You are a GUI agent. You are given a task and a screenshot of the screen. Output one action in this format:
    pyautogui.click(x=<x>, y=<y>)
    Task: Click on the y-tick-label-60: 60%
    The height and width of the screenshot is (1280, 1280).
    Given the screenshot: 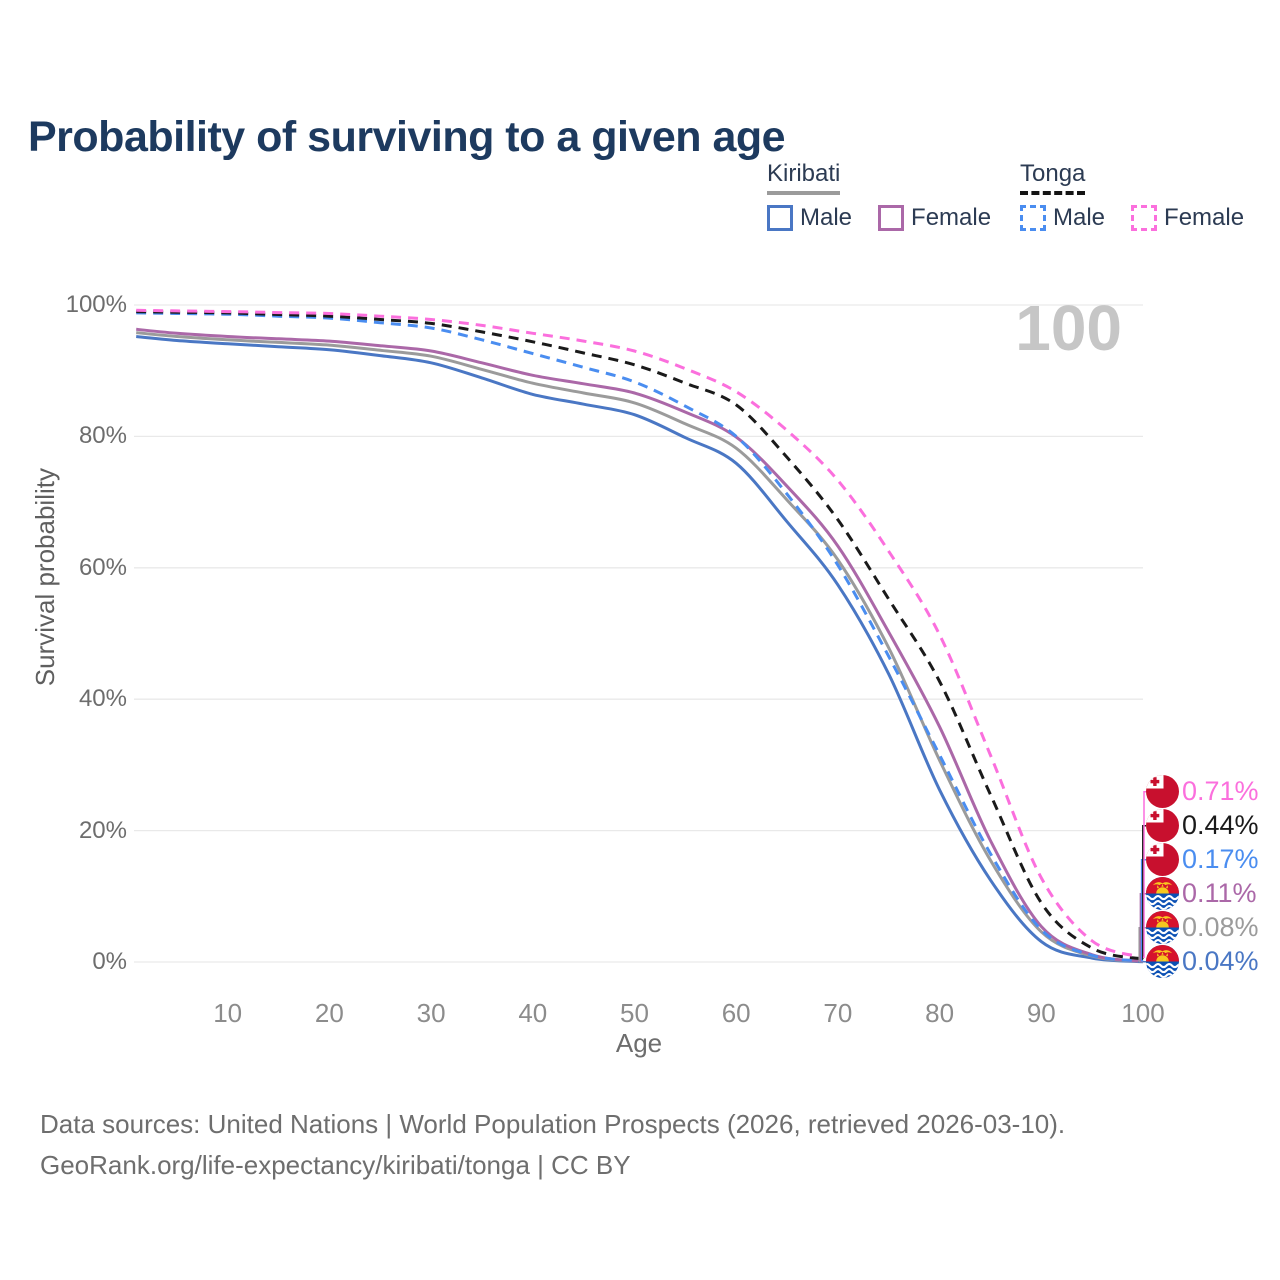 What is the action you would take?
    pyautogui.click(x=102, y=567)
    